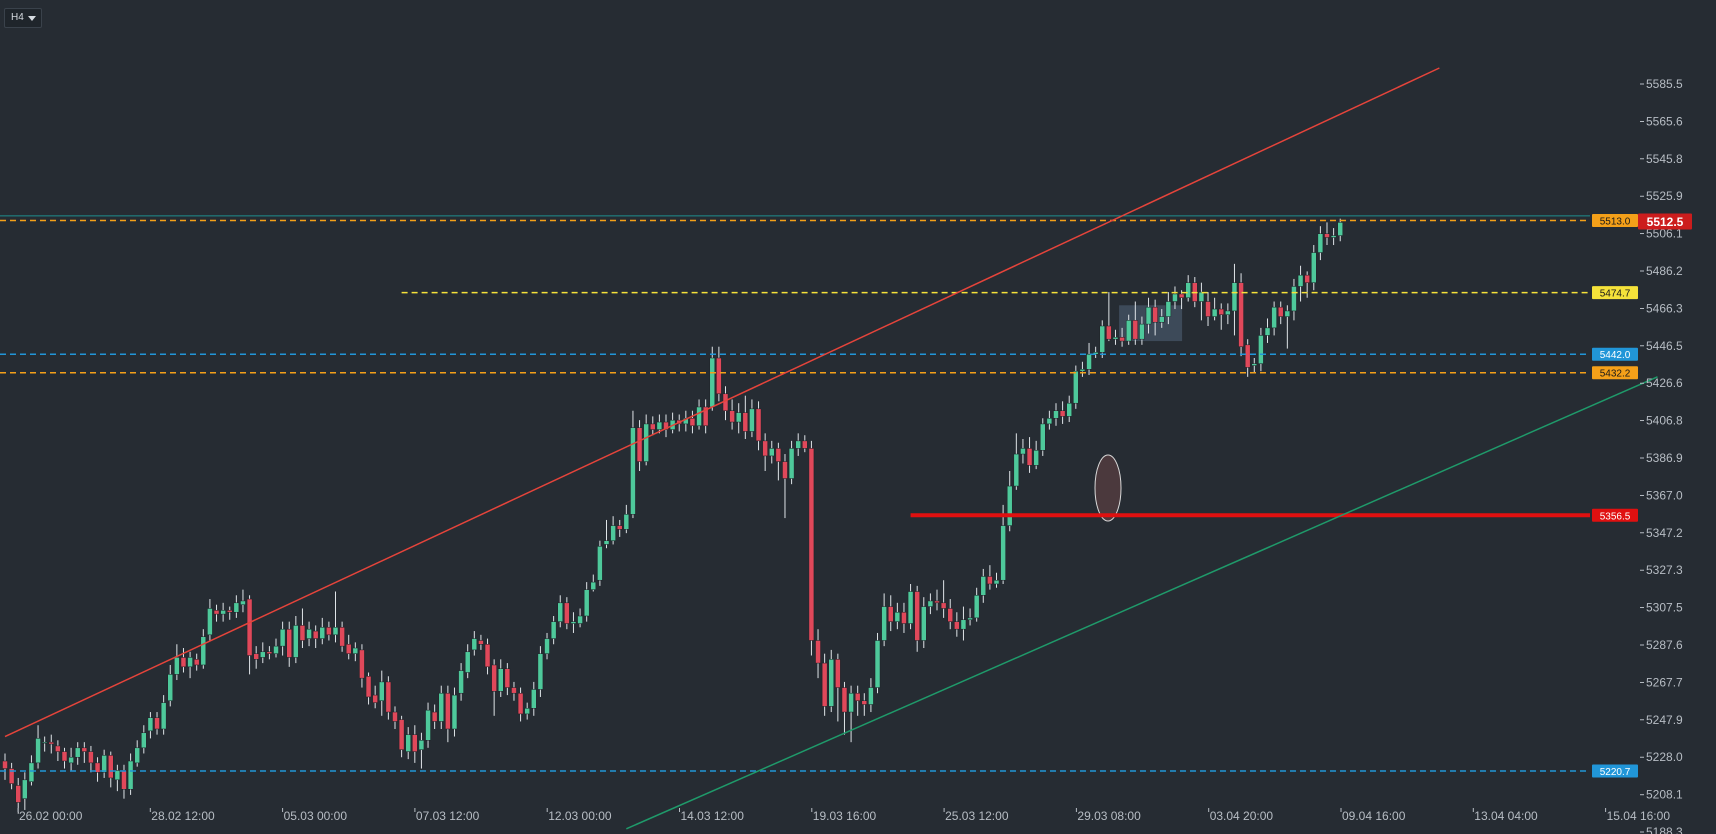 The height and width of the screenshot is (834, 1716). Describe the element at coordinates (580, 816) in the screenshot. I see `x-tick-label: 12.03 00:00` at that location.